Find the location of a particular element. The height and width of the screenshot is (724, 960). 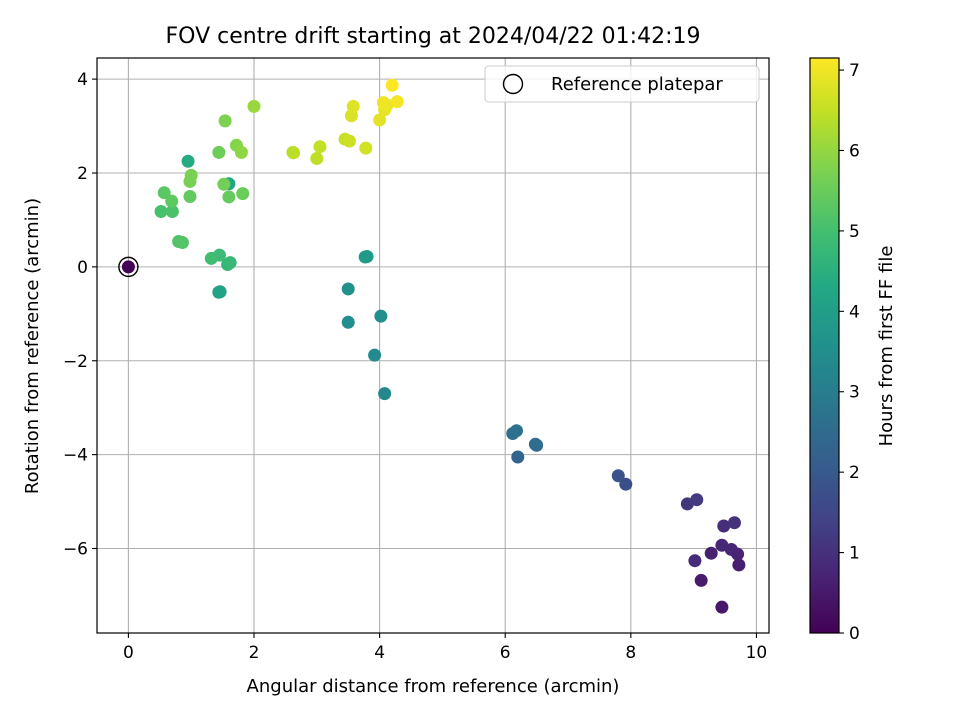

y-tick-label: 2 is located at coordinates (82, 174).